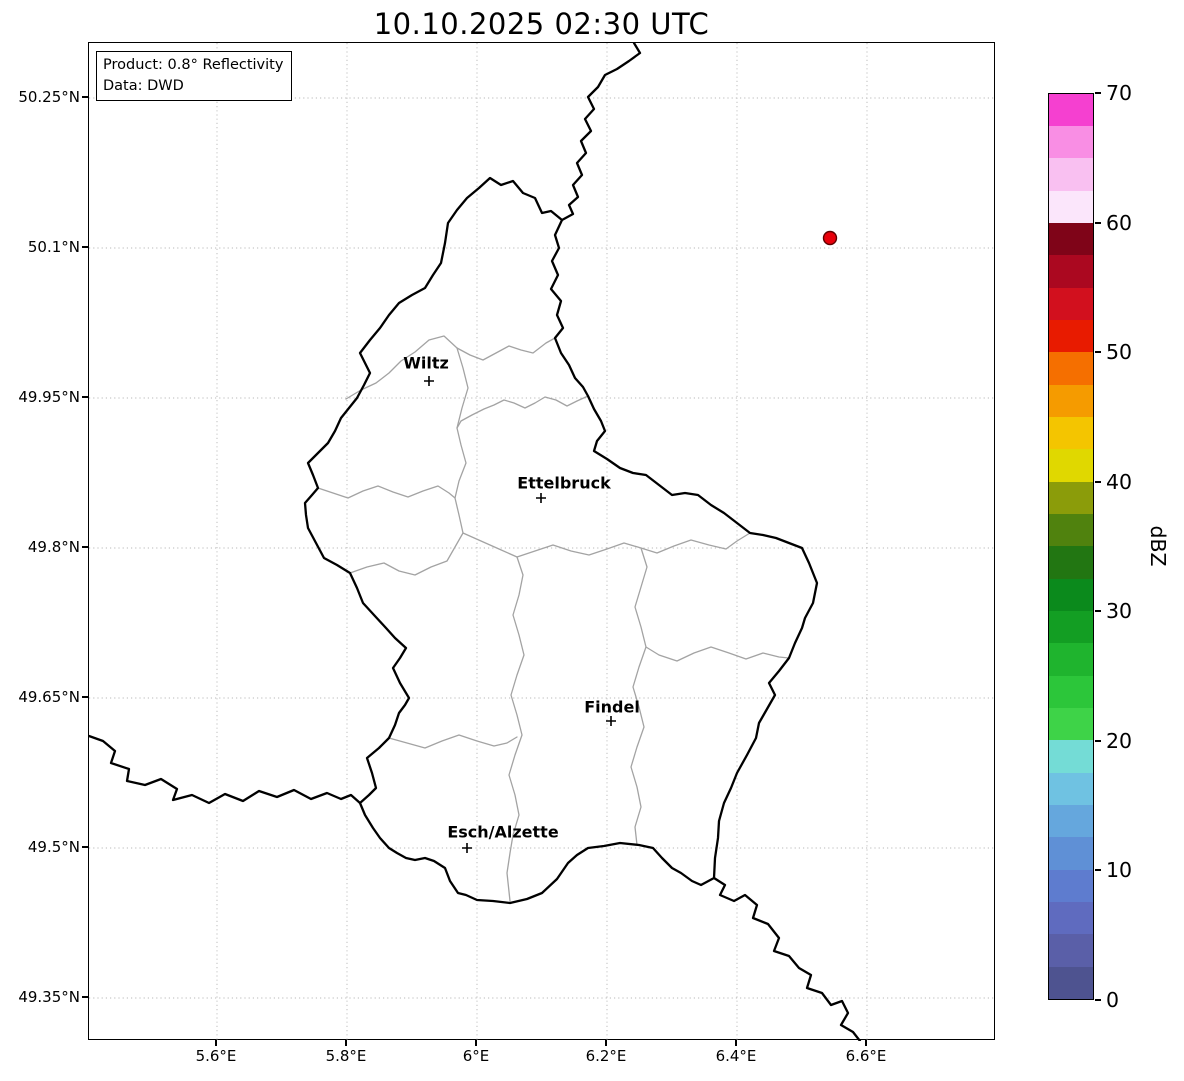 The width and height of the screenshot is (1184, 1081). Describe the element at coordinates (541, 498) in the screenshot. I see `city-marker-ettelbruck` at that location.